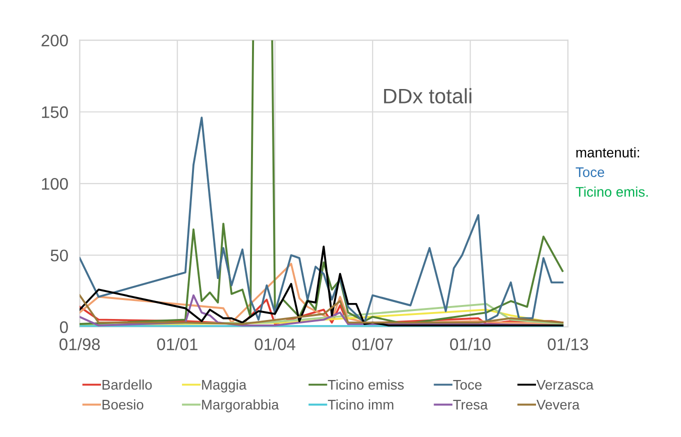 This screenshot has height=437, width=681. I want to click on x-tick-label: 01/98, so click(79, 344).